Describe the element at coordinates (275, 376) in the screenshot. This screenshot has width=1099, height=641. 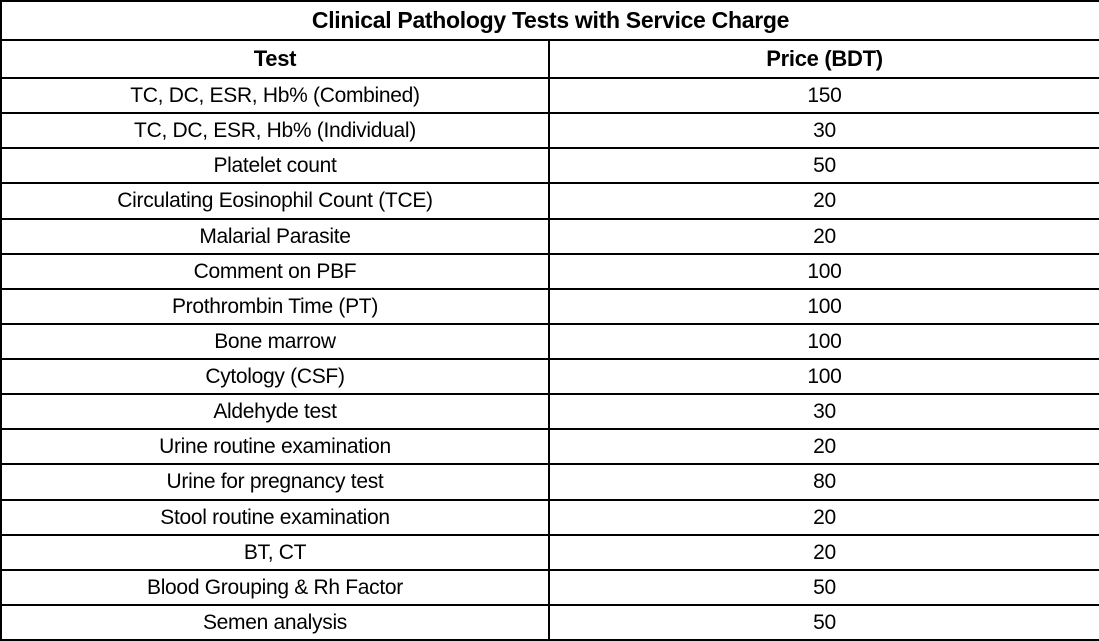
I see `test-name-cell: Cytology (CSF)` at that location.